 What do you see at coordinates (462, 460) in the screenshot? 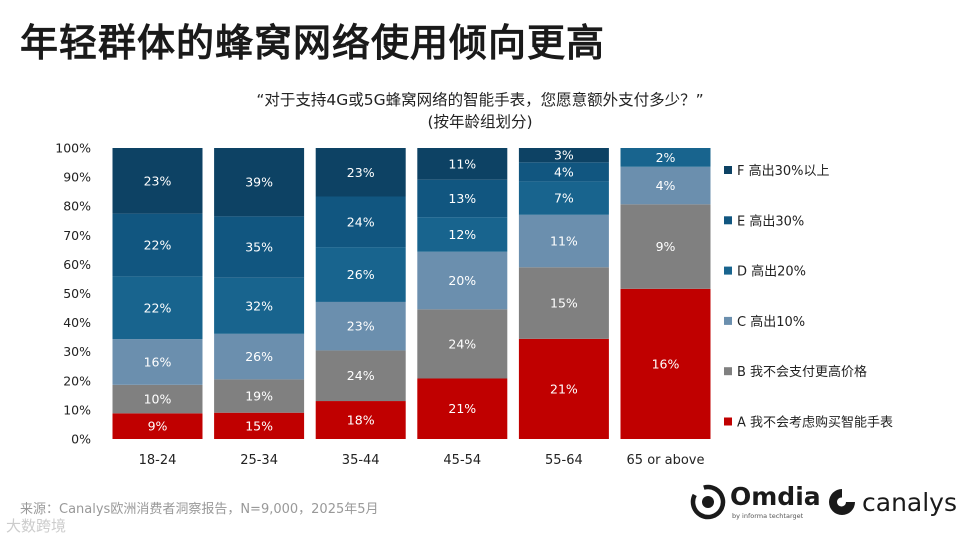
I see `x-category-label: 45-54` at bounding box center [462, 460].